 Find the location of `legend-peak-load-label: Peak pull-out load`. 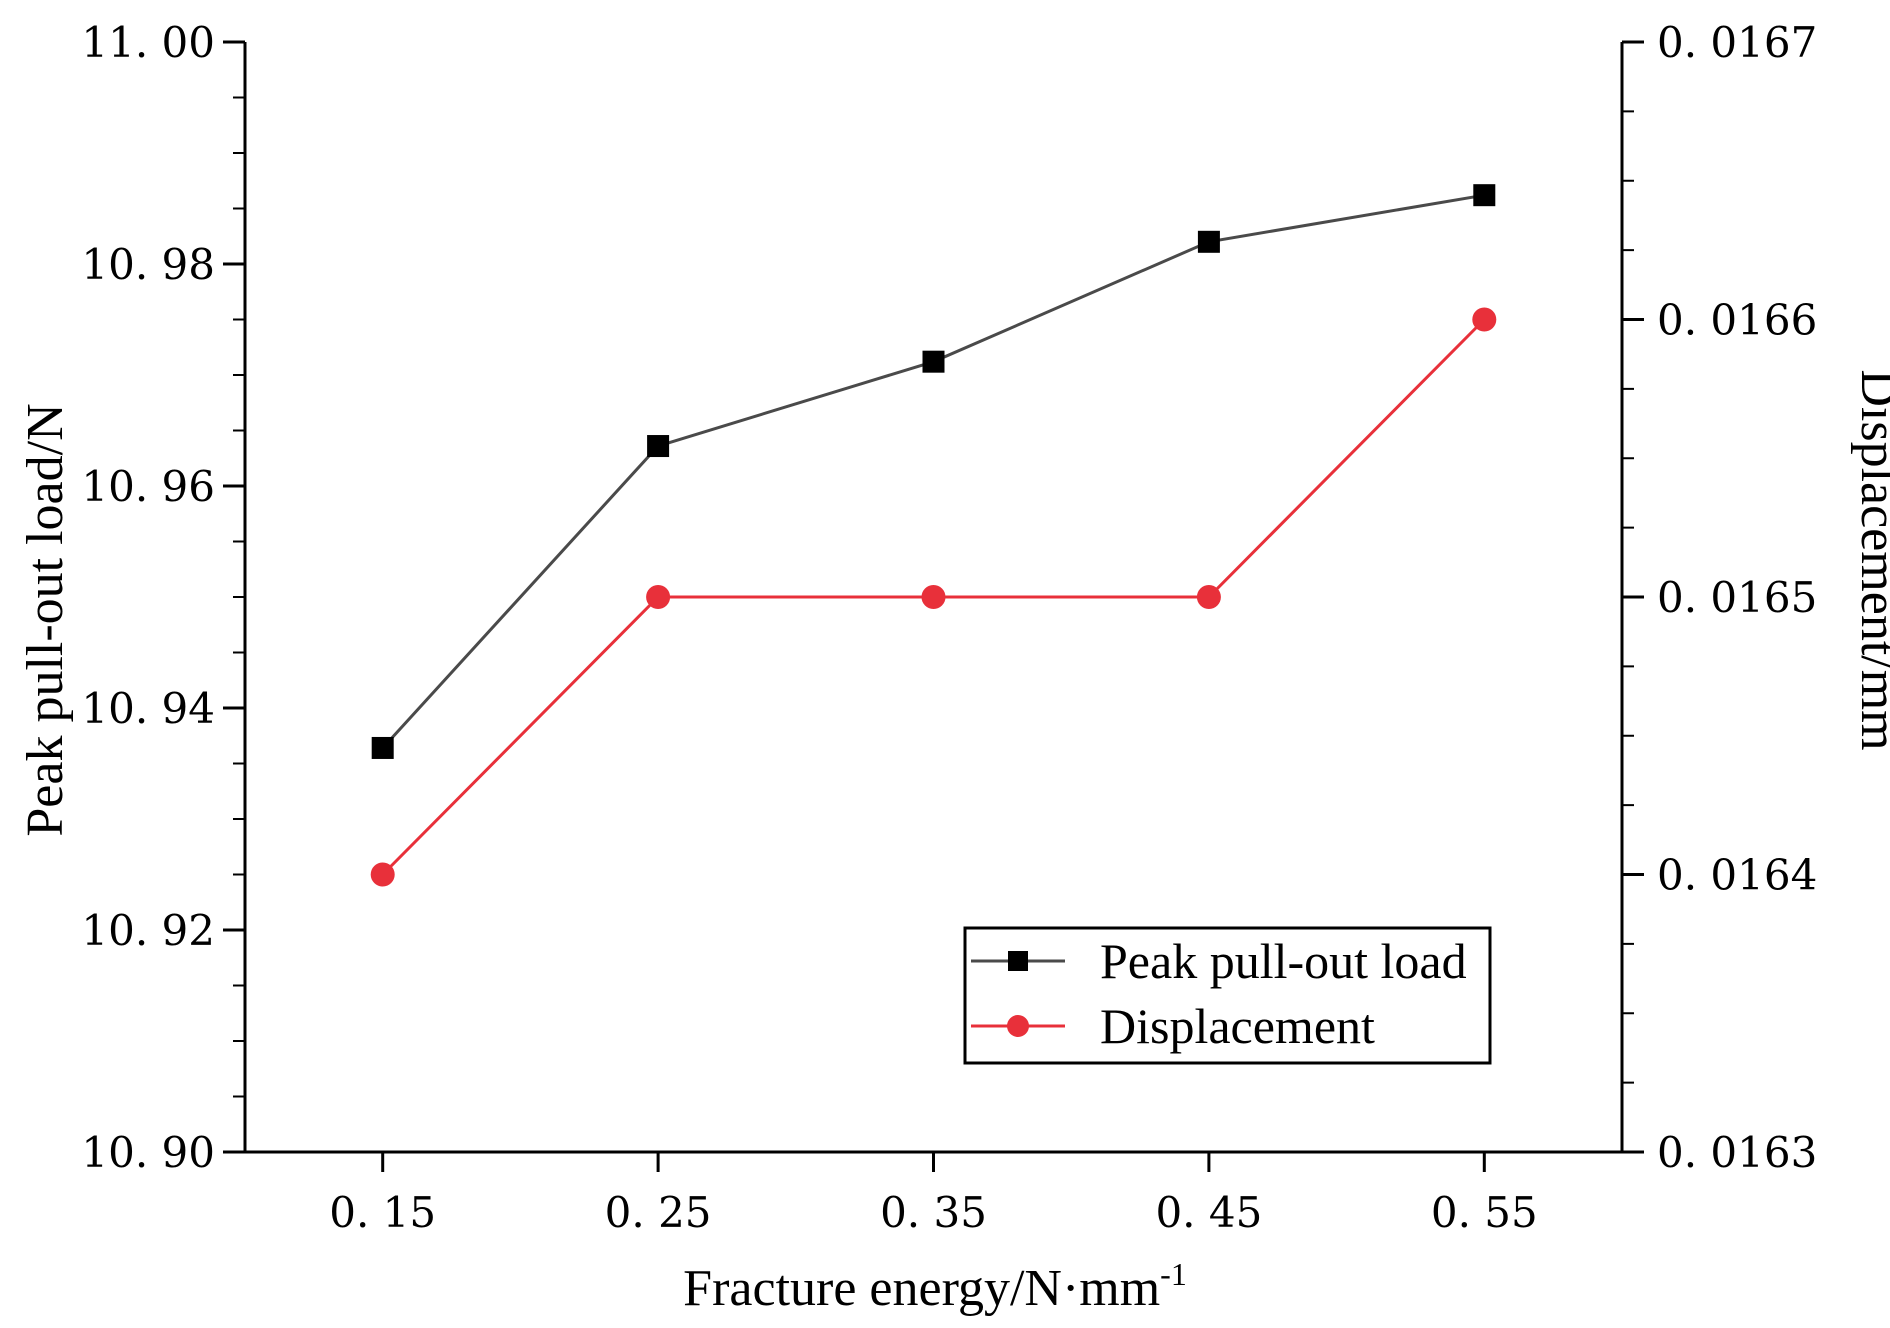

legend-peak-load-label: Peak pull-out load is located at coordinates (1283, 961).